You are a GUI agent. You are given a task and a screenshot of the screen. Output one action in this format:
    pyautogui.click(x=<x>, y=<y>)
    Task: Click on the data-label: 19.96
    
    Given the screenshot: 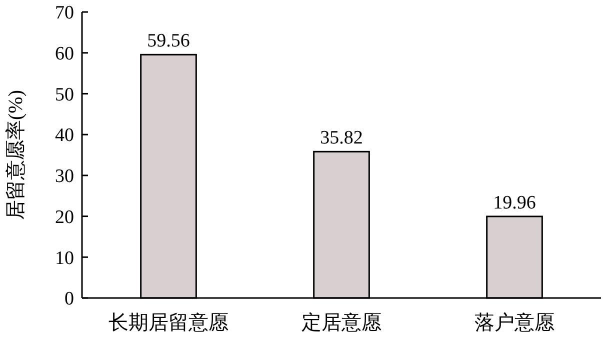 What is the action you would take?
    pyautogui.click(x=514, y=203)
    